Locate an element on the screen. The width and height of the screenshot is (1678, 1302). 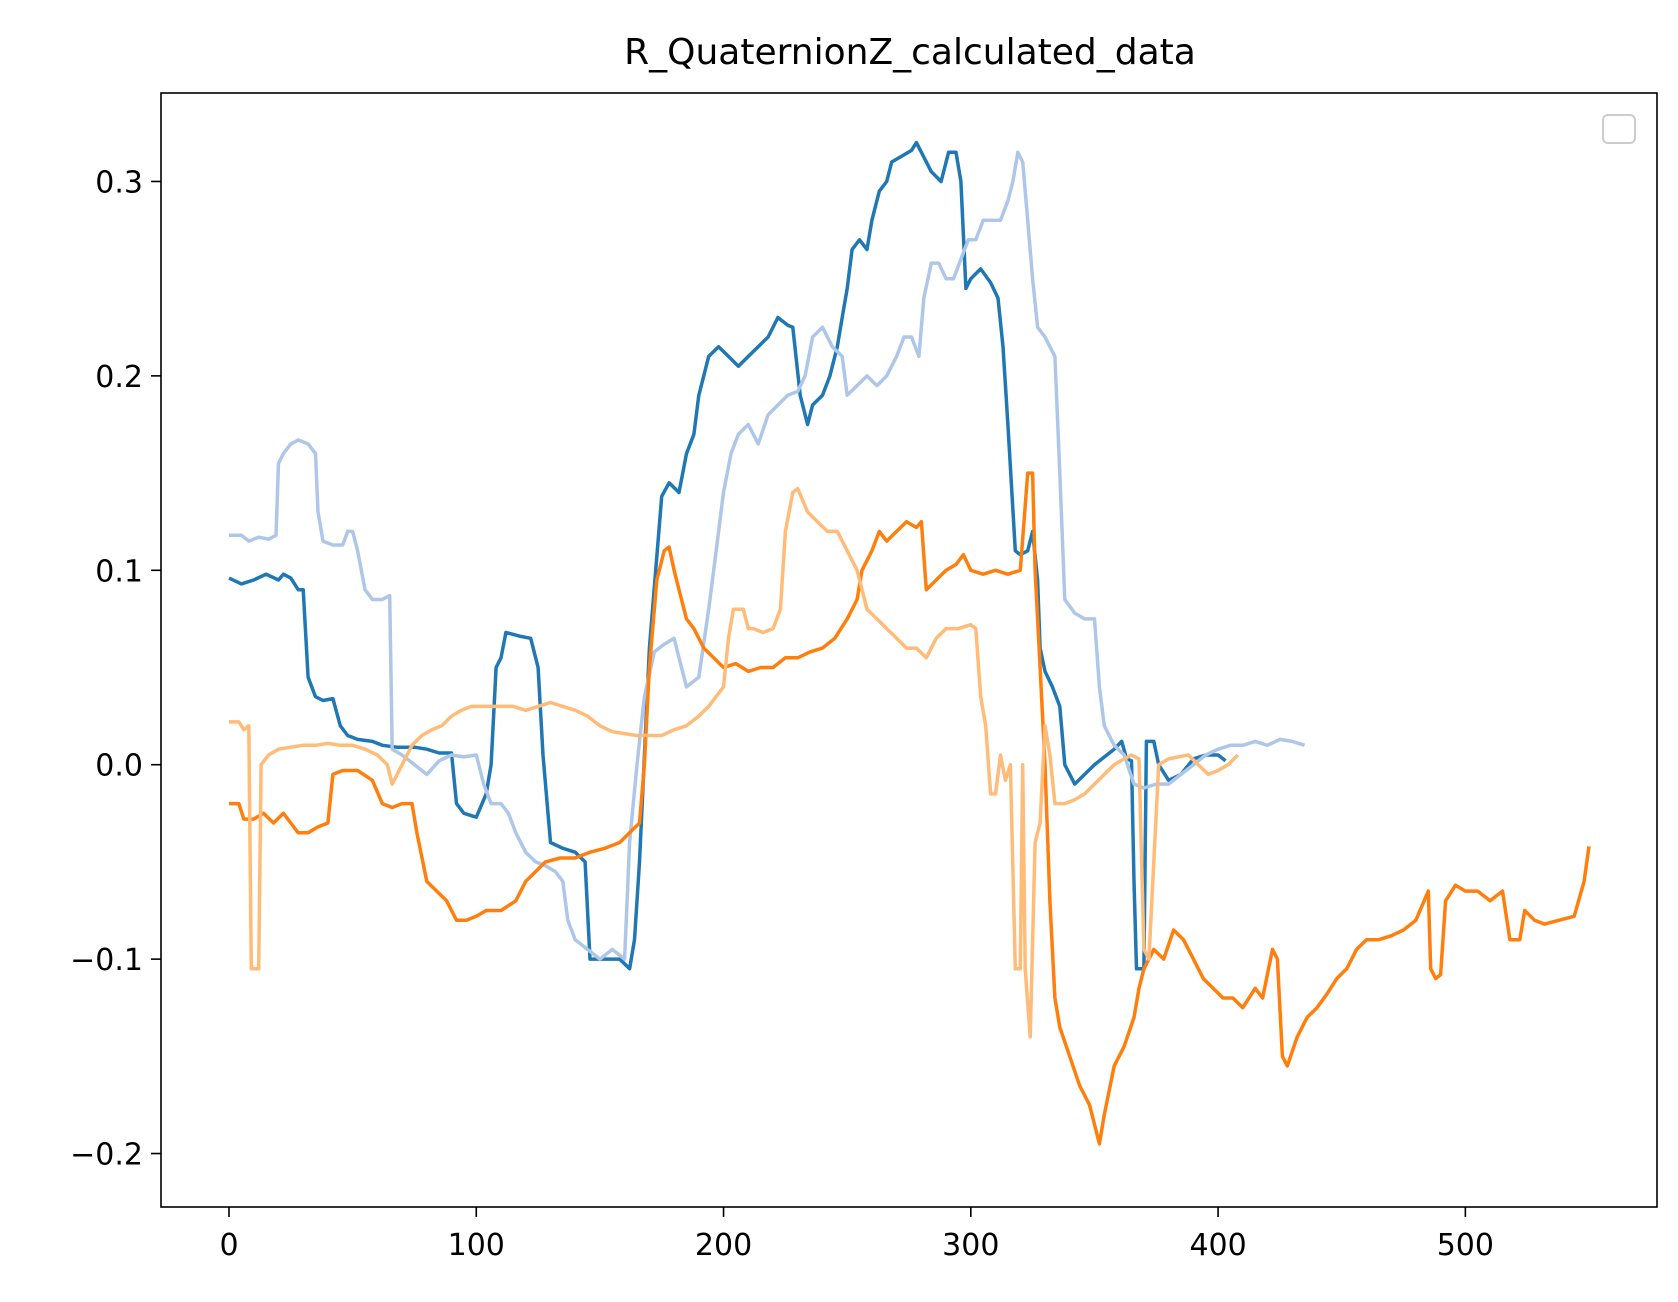
y-tick-label: −0.1 is located at coordinates (106, 960).